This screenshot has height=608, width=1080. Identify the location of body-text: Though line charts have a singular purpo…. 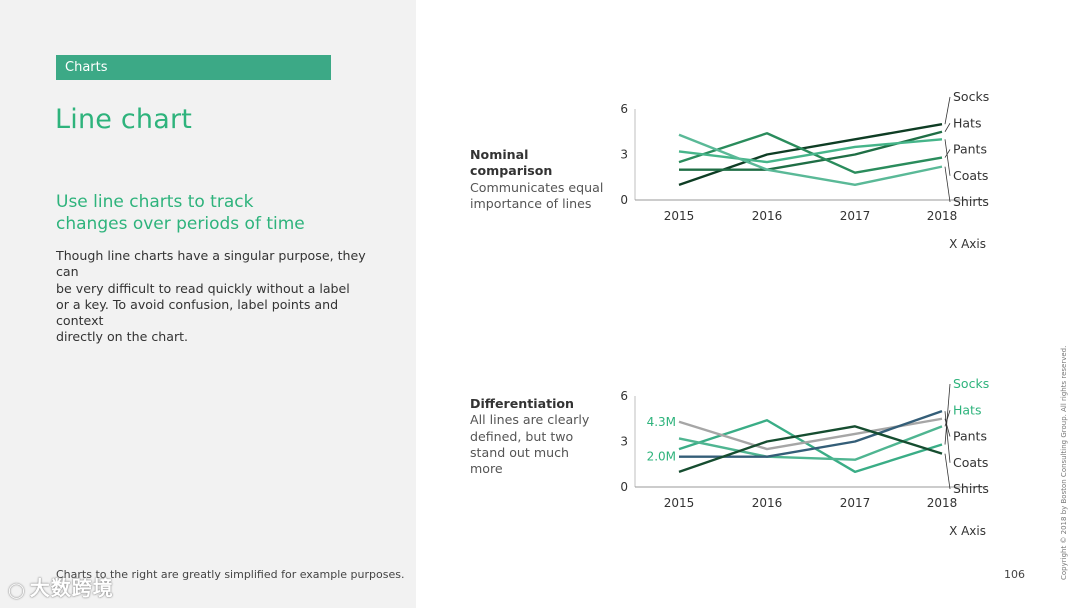
(211, 296).